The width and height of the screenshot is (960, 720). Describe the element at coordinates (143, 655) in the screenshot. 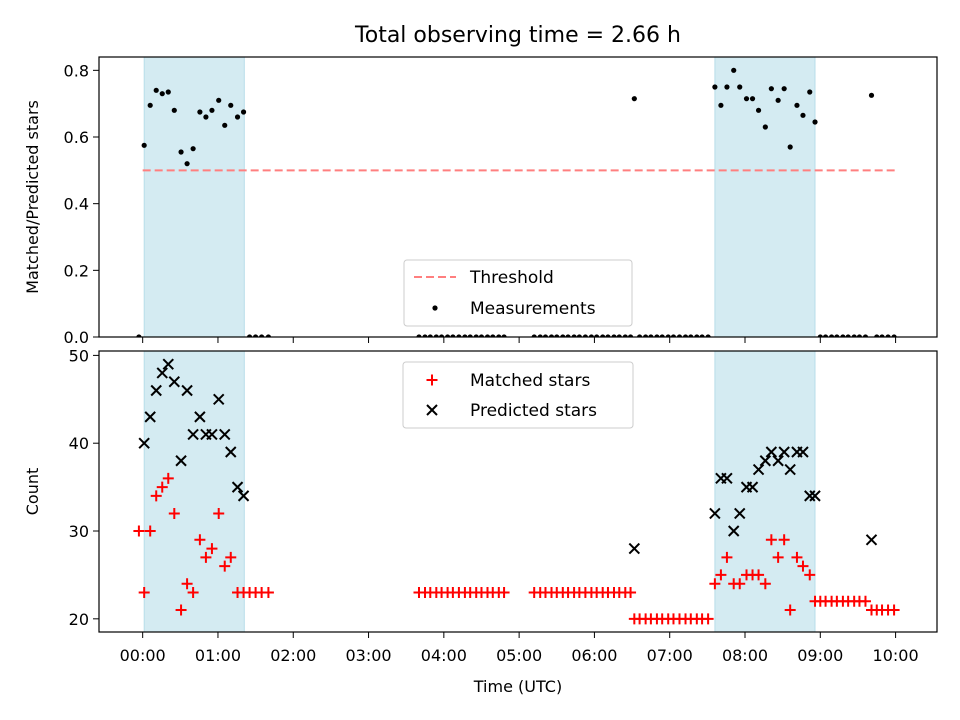

I see `x-tick-label: 00:00` at that location.